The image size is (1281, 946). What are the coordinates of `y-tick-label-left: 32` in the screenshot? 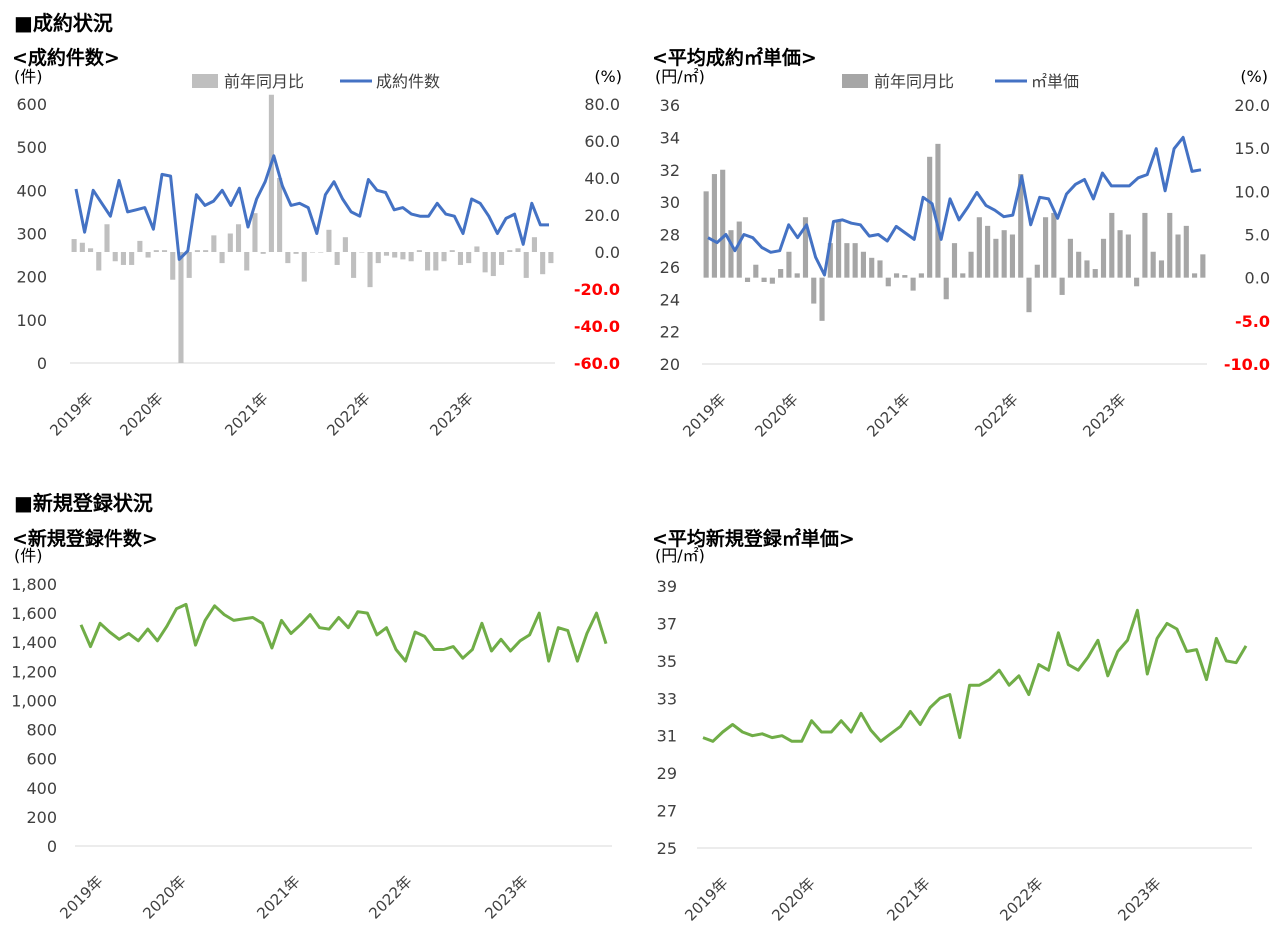 It's located at (670, 170).